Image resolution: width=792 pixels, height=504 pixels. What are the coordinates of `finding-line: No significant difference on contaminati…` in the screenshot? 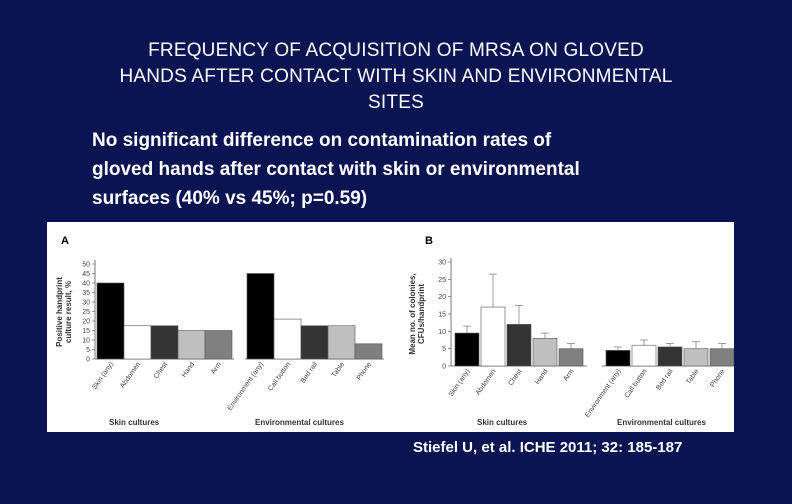 It's located at (322, 140).